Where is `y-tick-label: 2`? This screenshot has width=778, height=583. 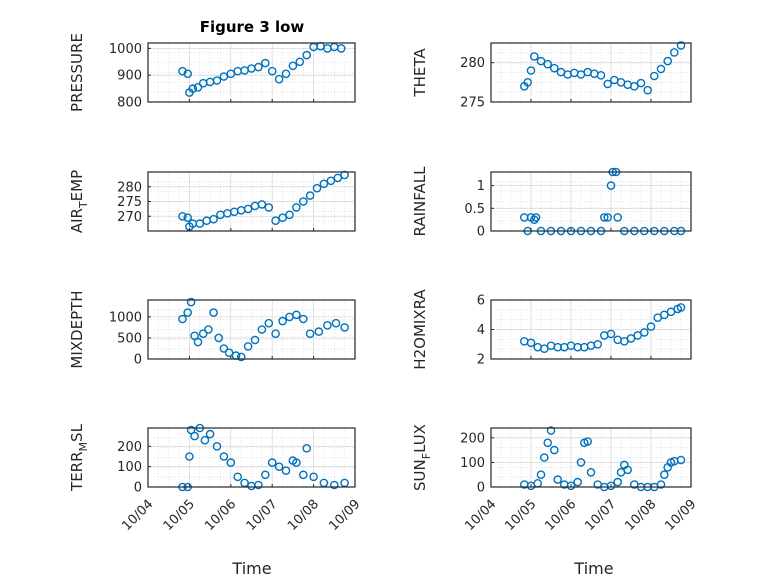
y-tick-label: 2 is located at coordinates (481, 360).